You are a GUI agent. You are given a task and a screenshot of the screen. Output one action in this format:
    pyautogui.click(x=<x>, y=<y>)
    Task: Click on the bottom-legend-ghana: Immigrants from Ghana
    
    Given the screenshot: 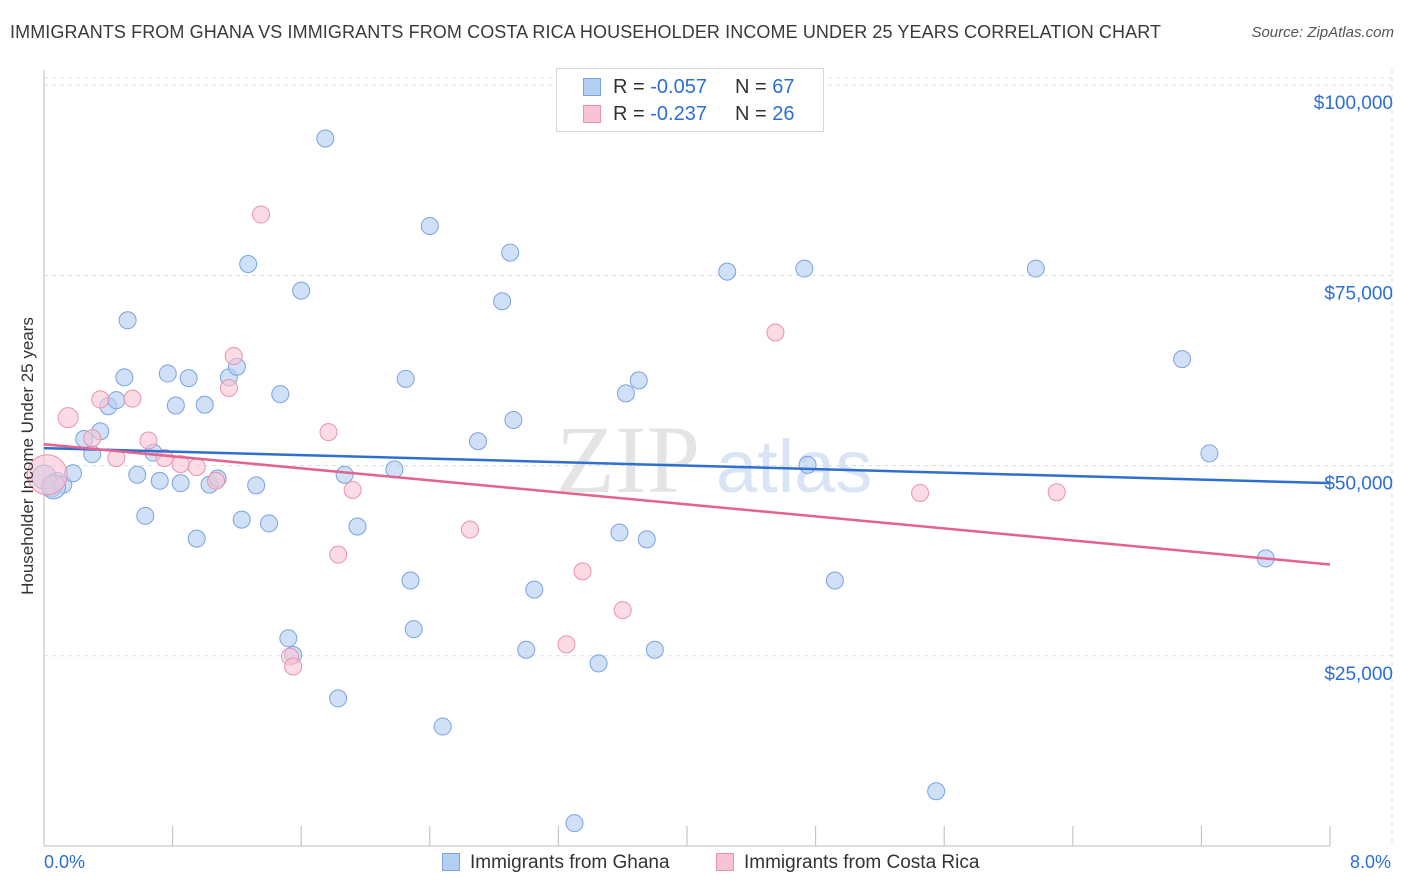 What is the action you would take?
    pyautogui.click(x=556, y=863)
    